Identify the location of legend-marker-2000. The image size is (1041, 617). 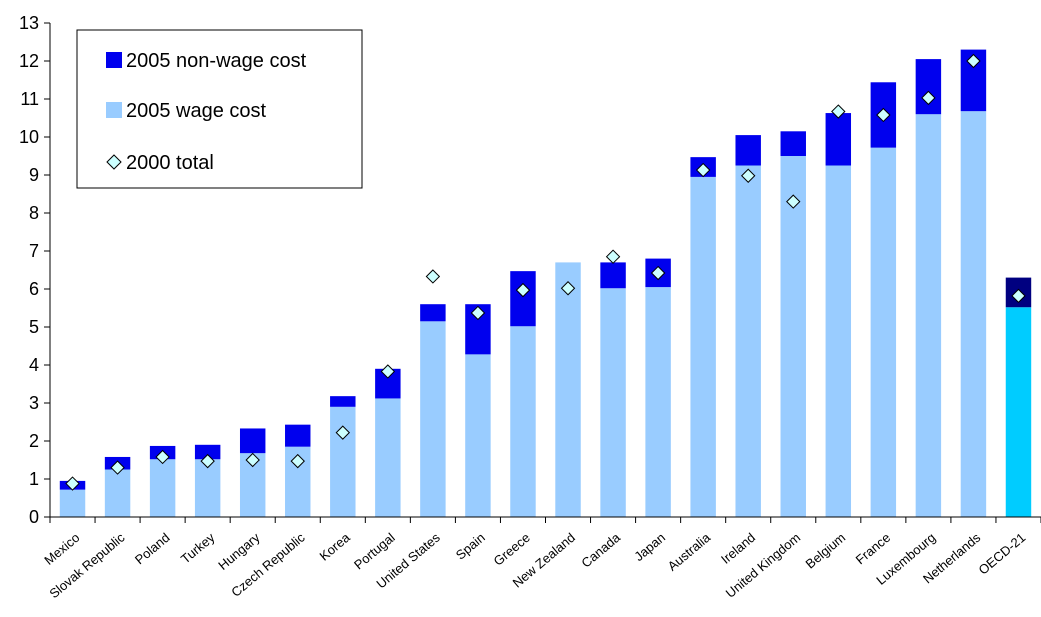
(114, 162).